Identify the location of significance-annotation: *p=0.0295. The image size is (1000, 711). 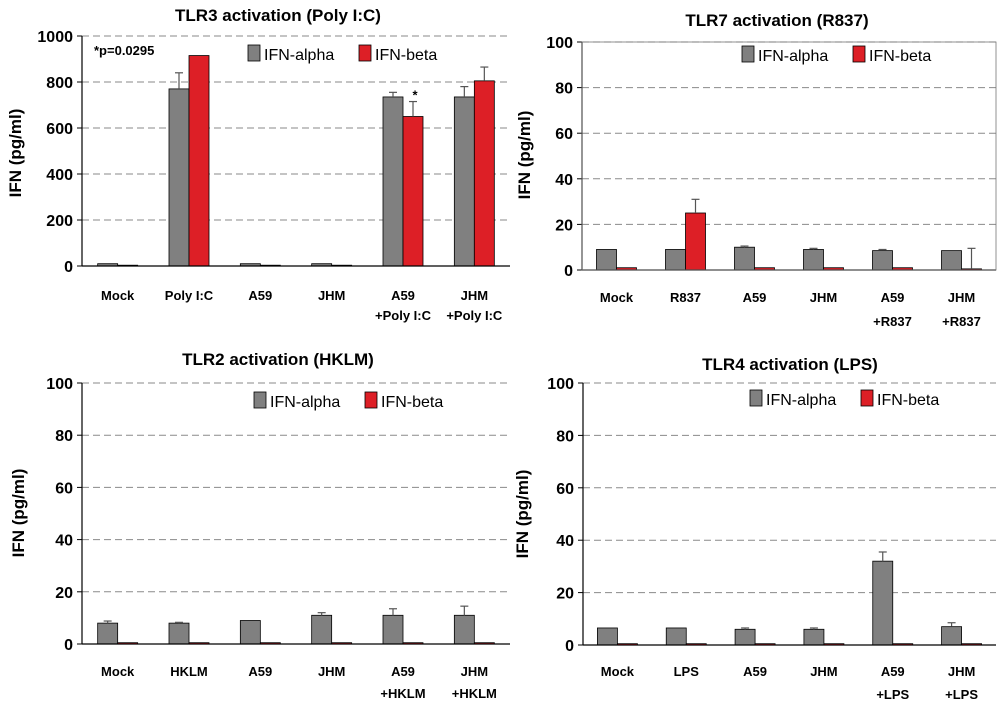
(124, 50).